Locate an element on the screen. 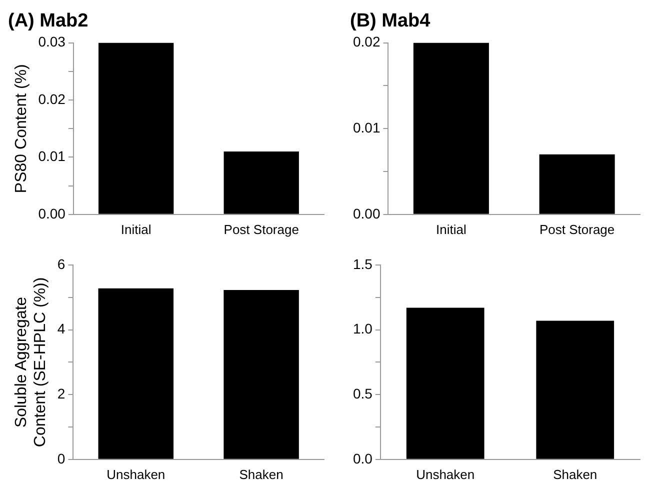 The width and height of the screenshot is (646, 490). chart-title: (B) Mab4 is located at coordinates (390, 21).